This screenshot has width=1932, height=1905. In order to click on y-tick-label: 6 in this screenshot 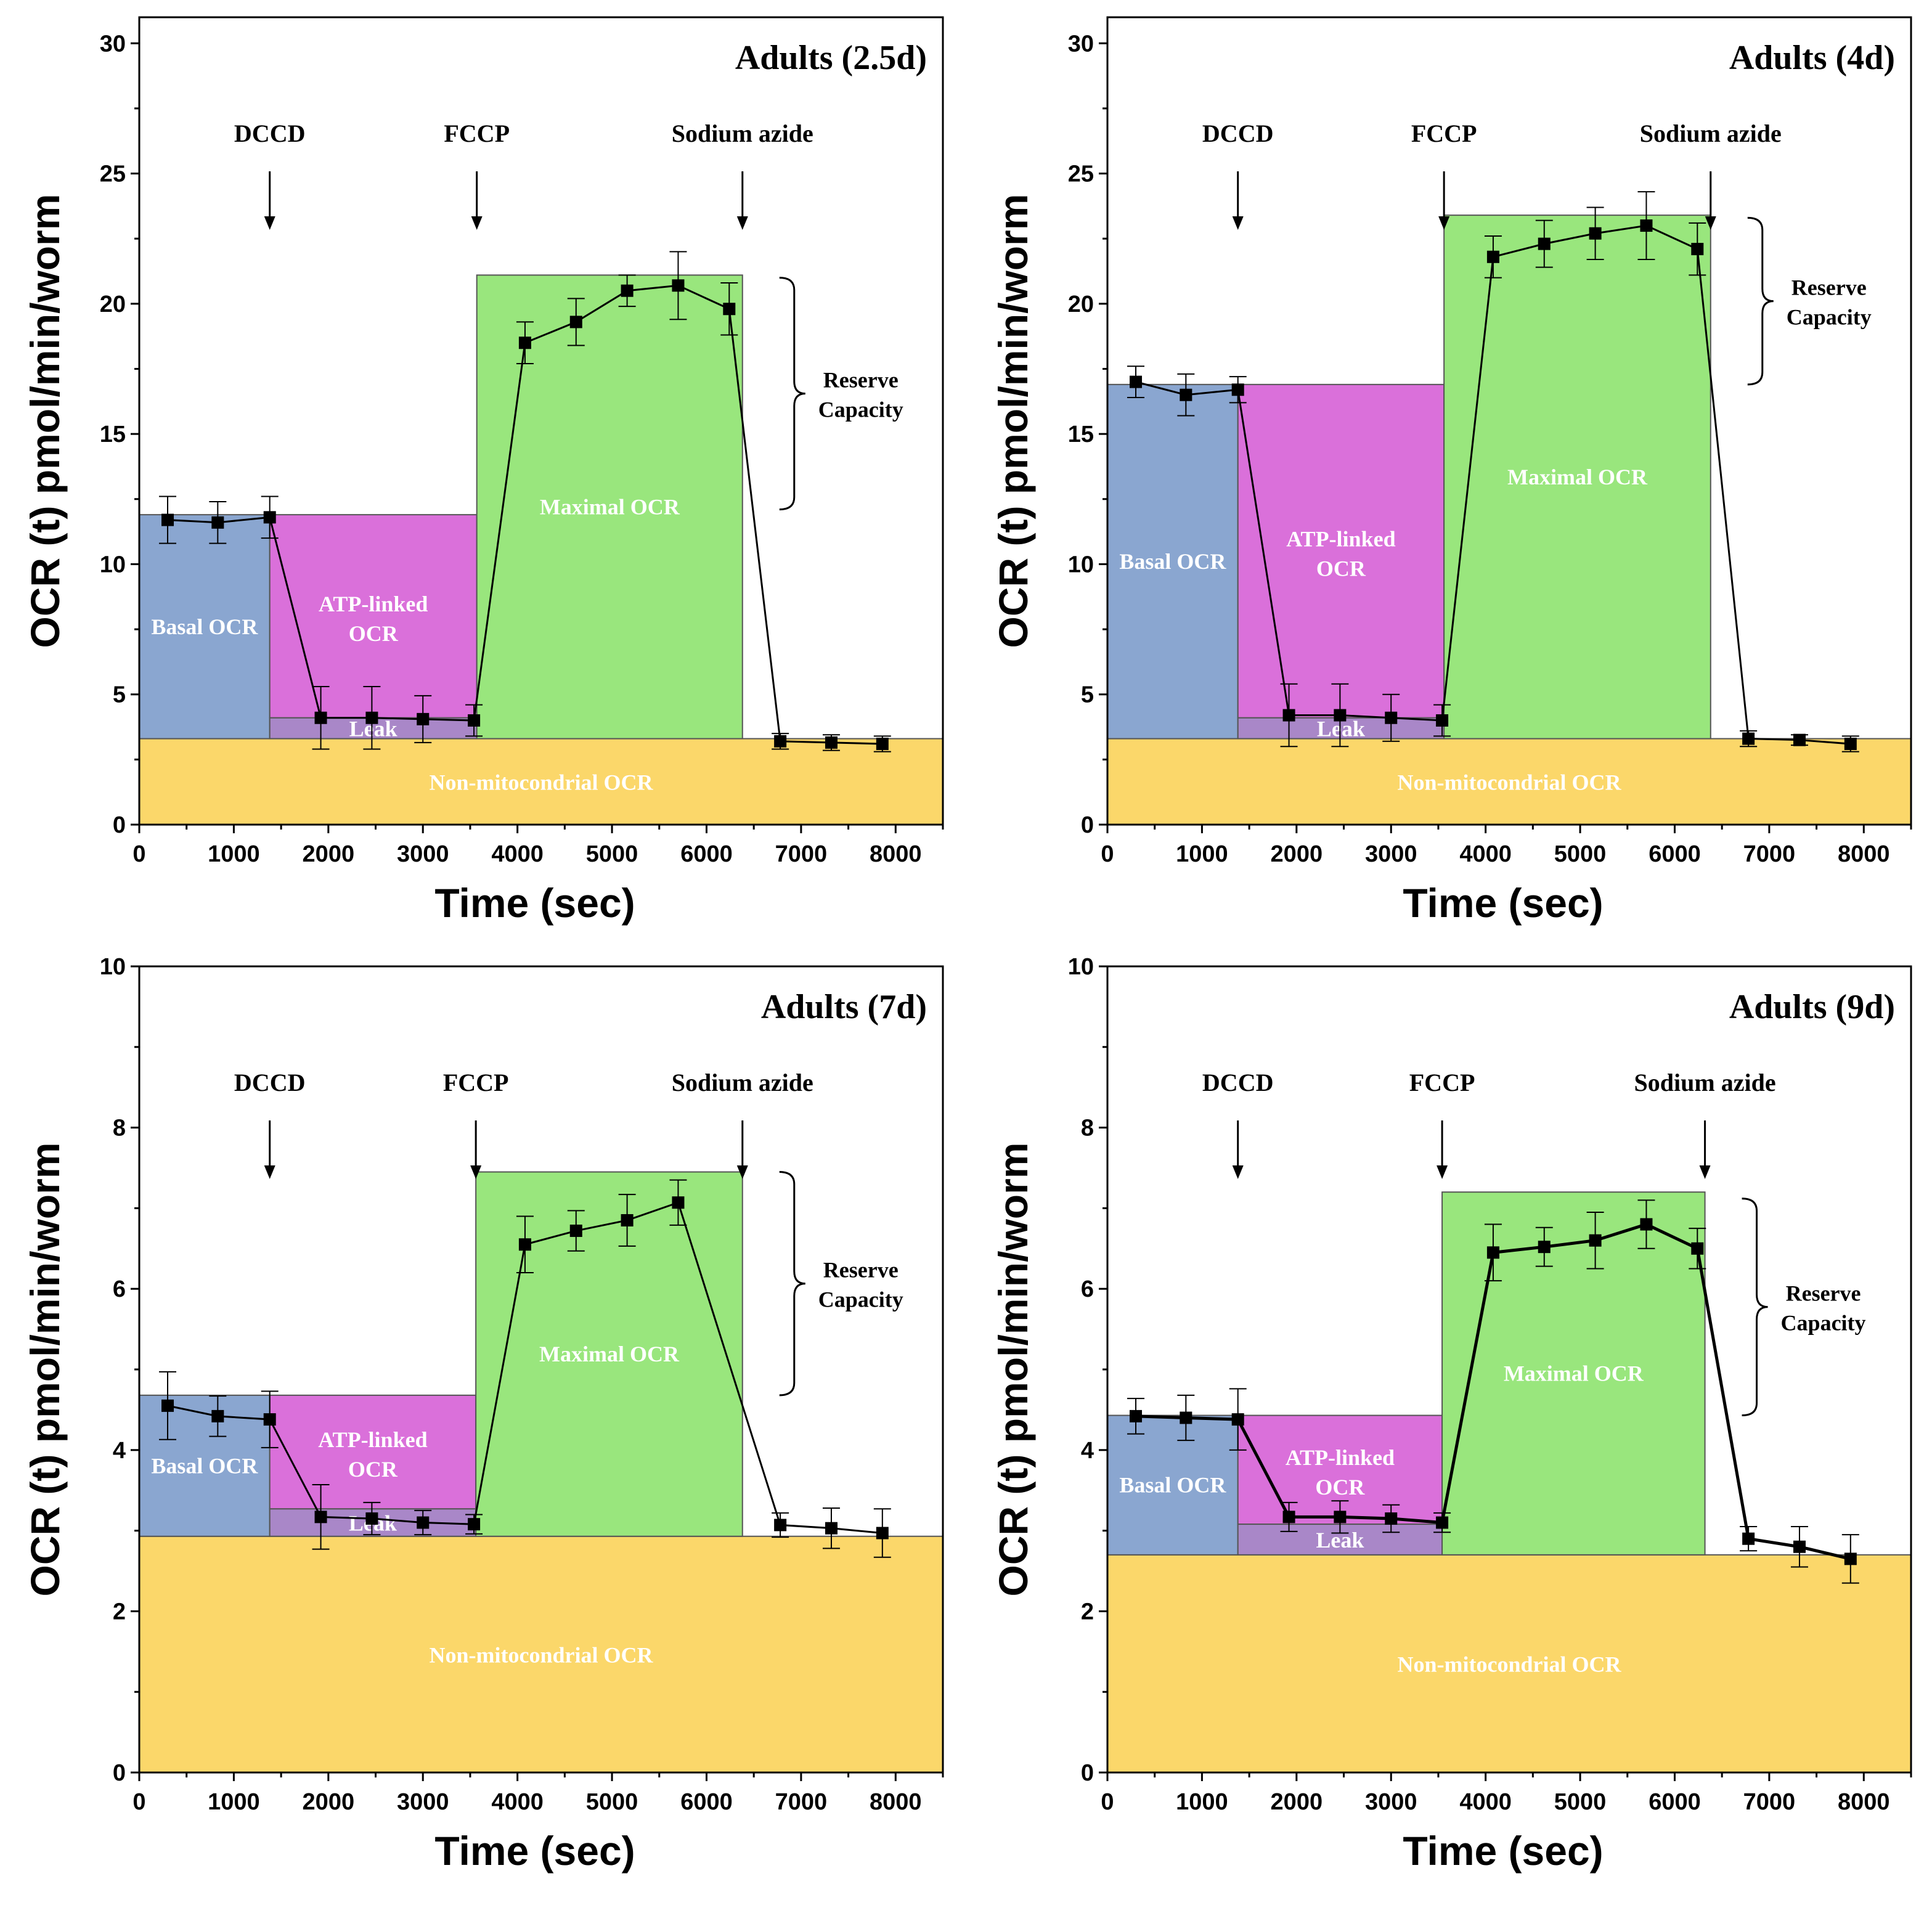, I will do `click(1087, 1289)`.